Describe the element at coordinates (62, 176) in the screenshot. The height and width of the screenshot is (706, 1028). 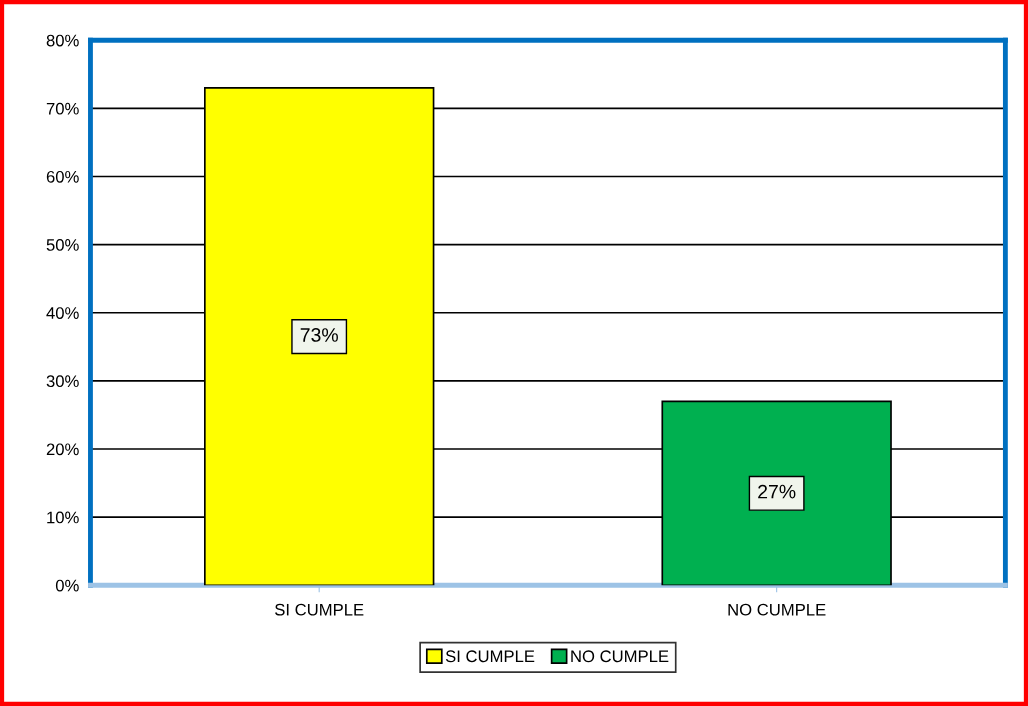
I see `y-tick-label: 60%` at that location.